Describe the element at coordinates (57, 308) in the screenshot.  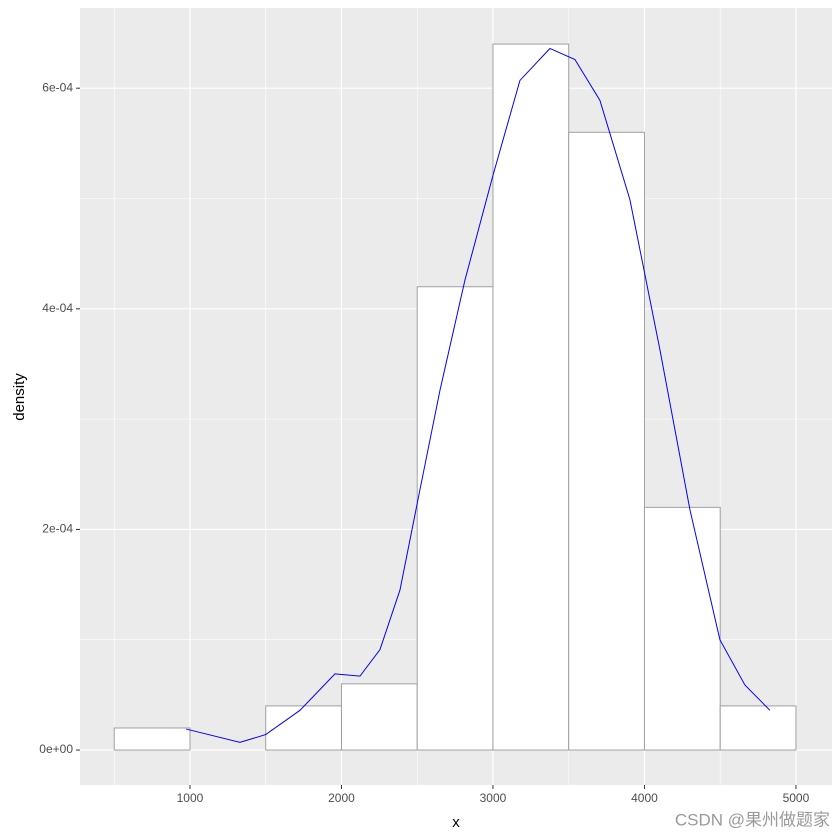
I see `y-tick-label: 4e-04` at that location.